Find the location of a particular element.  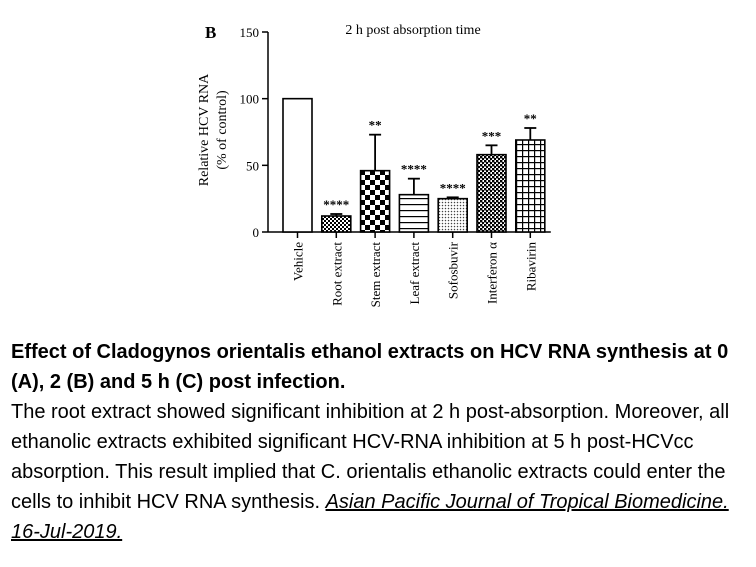

x-tick-label: Stem extract is located at coordinates (375, 275).